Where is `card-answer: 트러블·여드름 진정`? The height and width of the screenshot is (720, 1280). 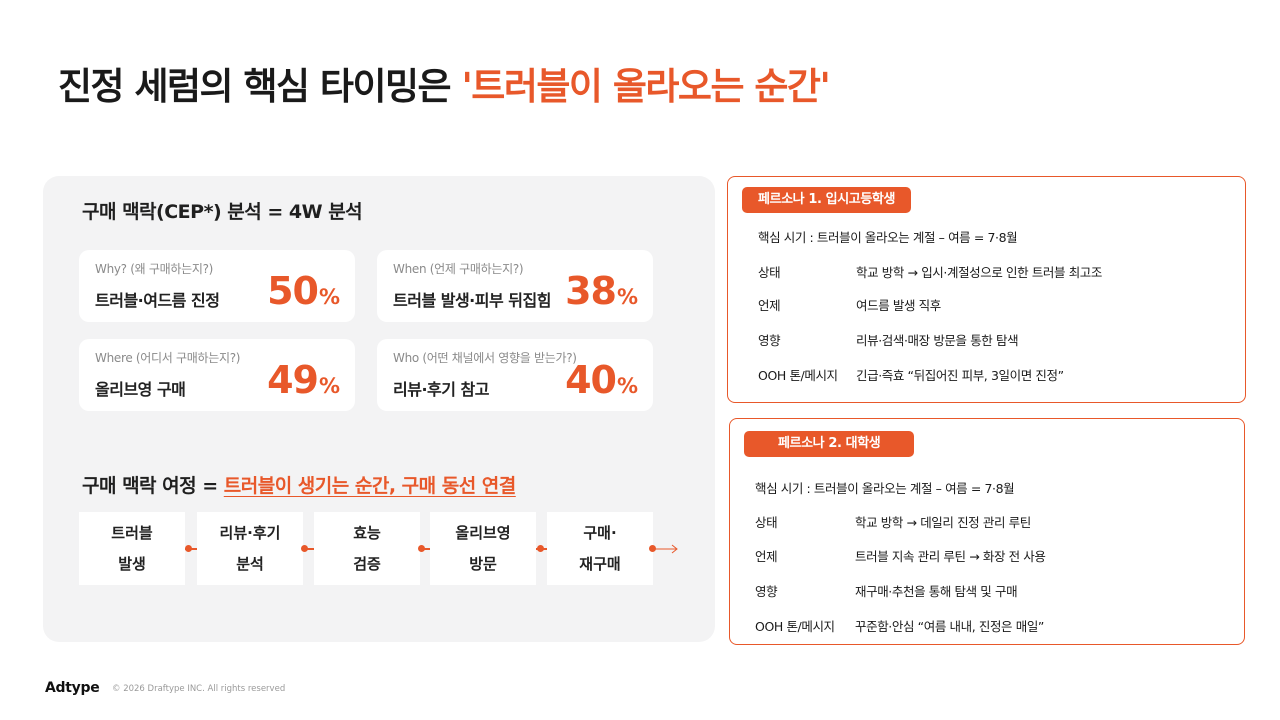
card-answer: 트러블·여드름 진정 is located at coordinates (157, 300).